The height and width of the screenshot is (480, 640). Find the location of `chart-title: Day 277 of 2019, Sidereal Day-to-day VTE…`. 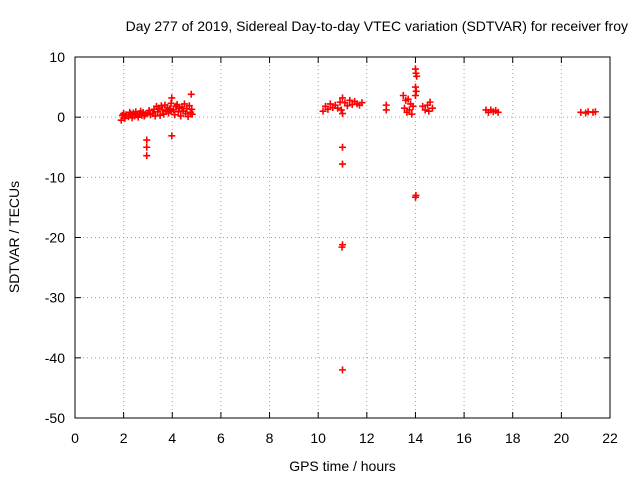

chart-title: Day 277 of 2019, Sidereal Day-to-day VTE… is located at coordinates (376, 26).